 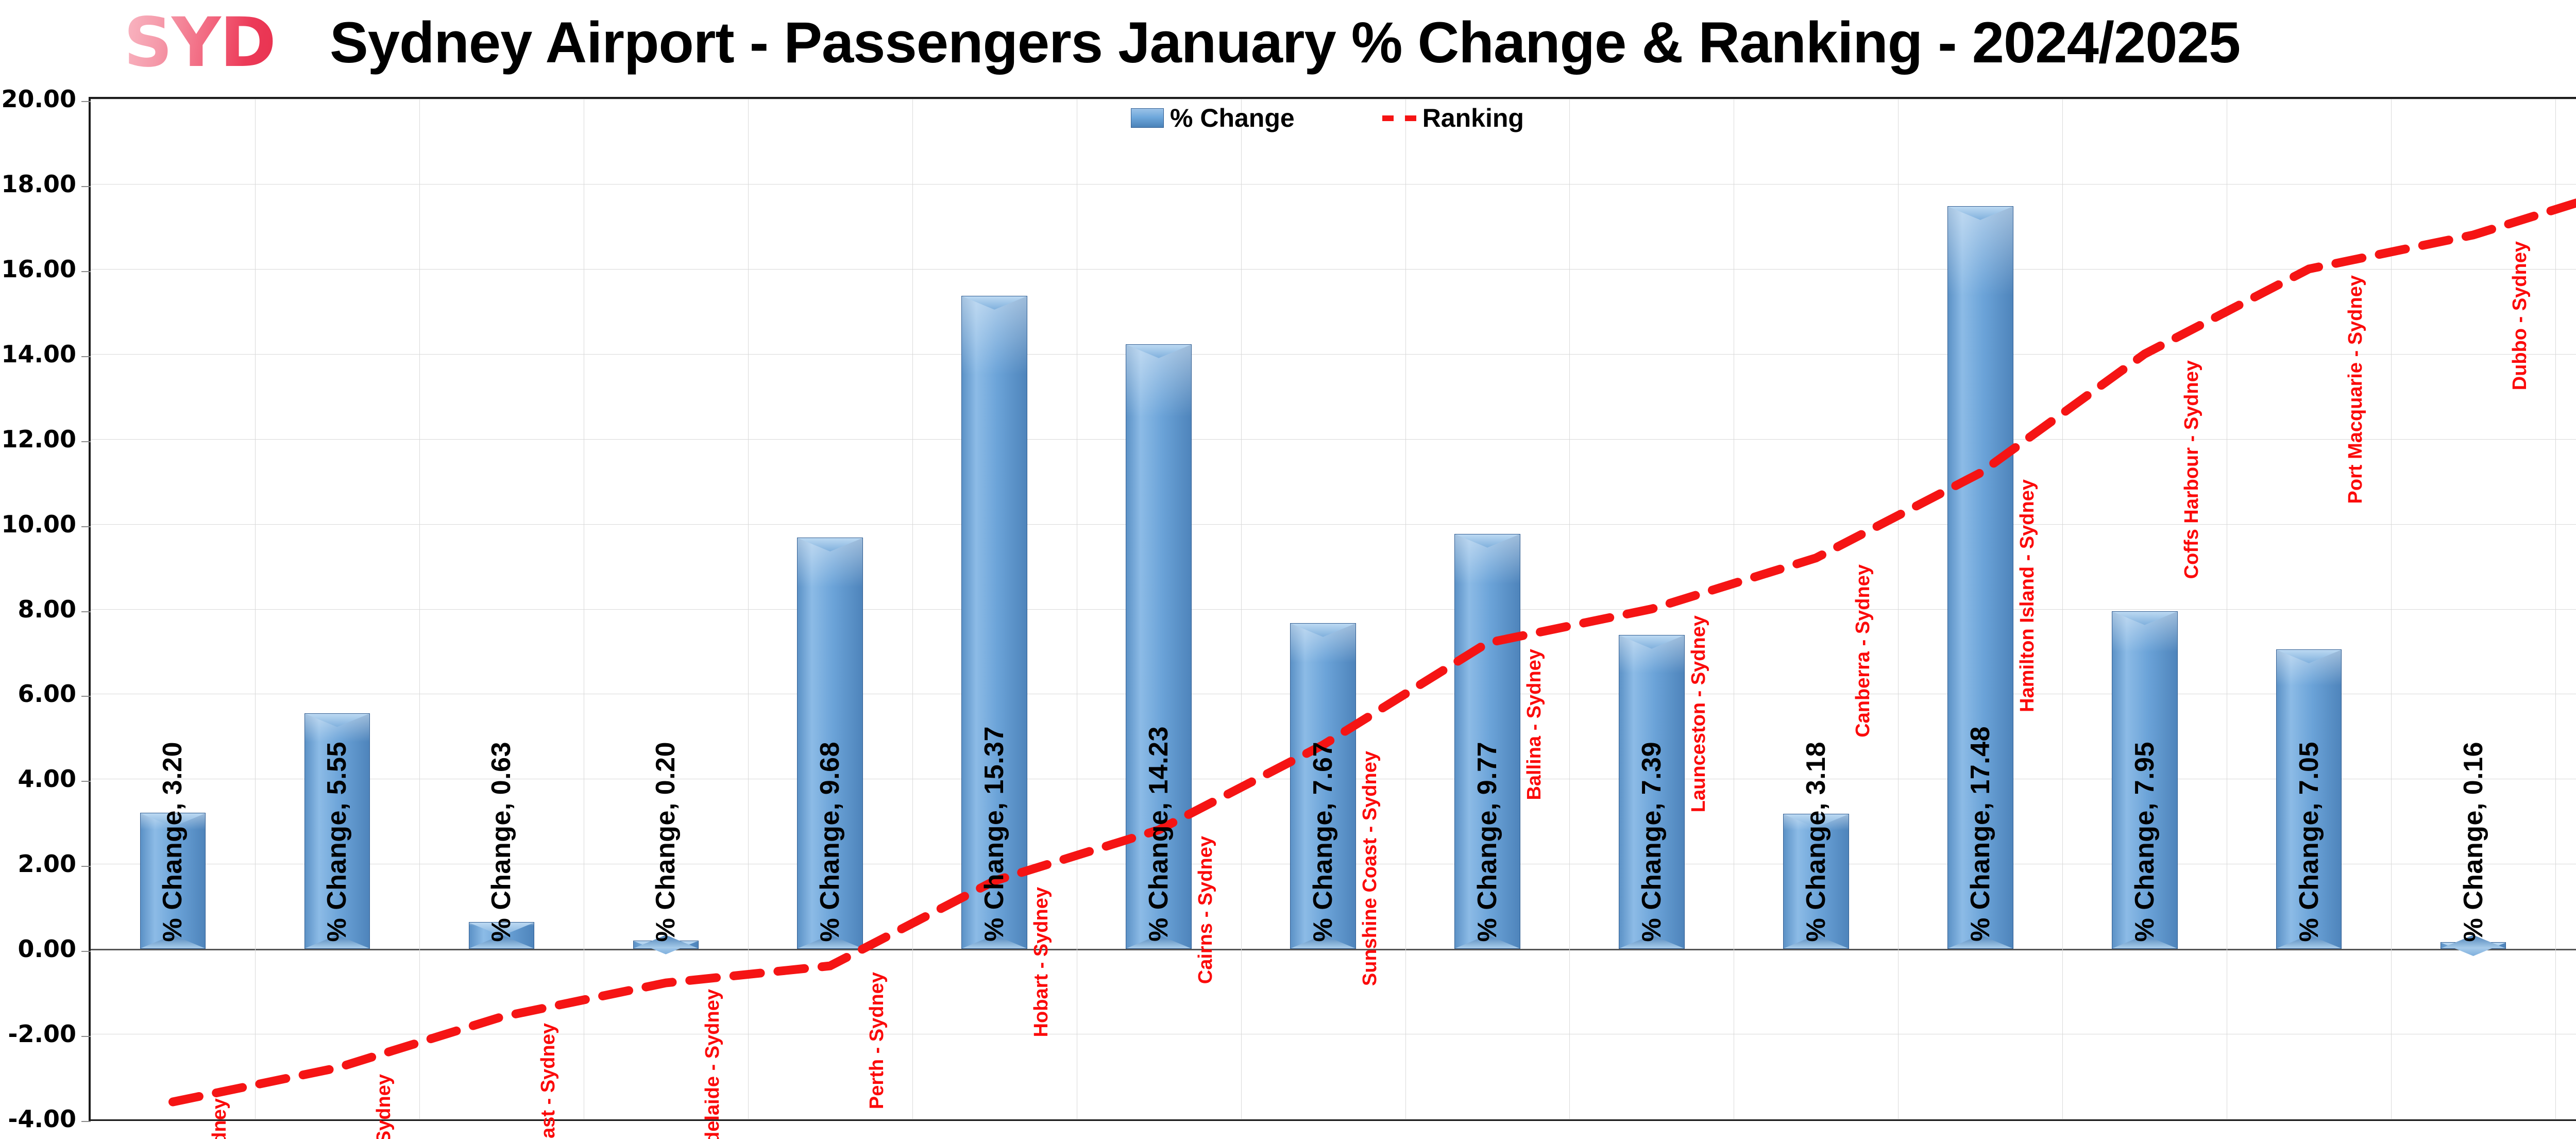 What do you see at coordinates (42, 1119) in the screenshot?
I see `y-axis-left-tick-label: -4.00` at bounding box center [42, 1119].